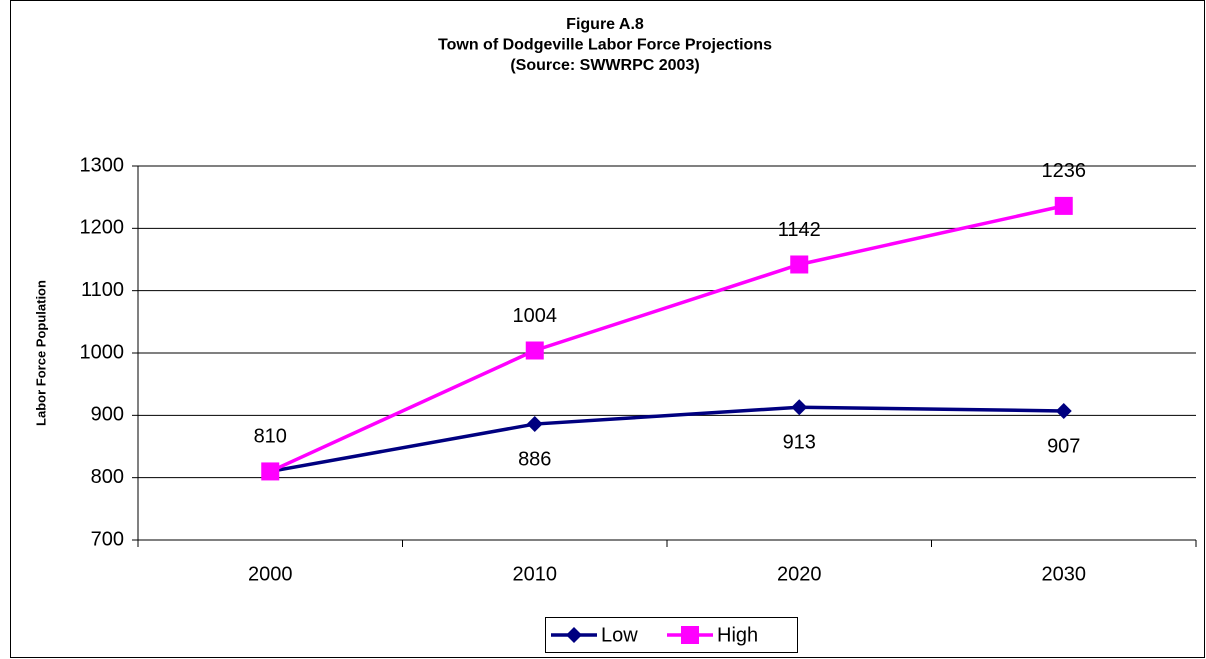  I want to click on data-label: 1142, so click(799, 230).